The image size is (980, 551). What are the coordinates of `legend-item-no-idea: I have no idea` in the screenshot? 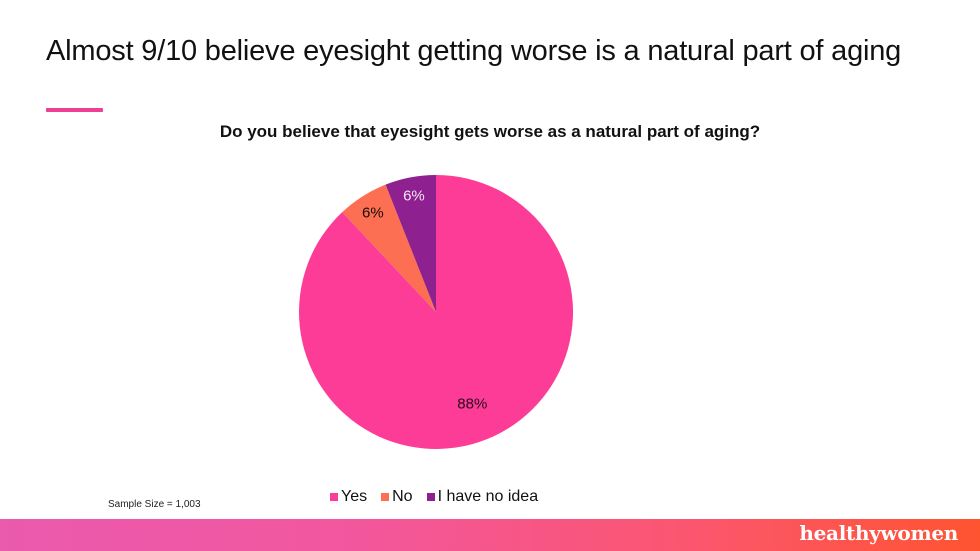 It's located at (482, 497).